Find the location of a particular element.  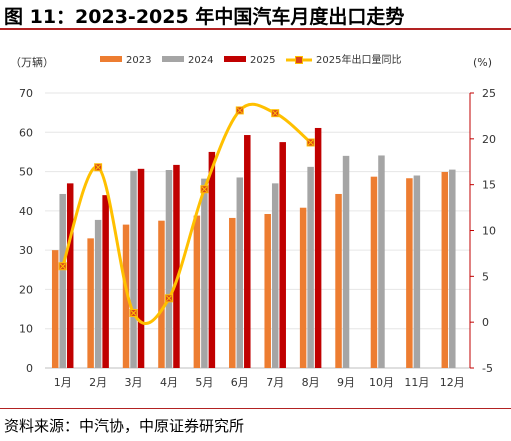

x-tick-label: 4月 is located at coordinates (169, 382).